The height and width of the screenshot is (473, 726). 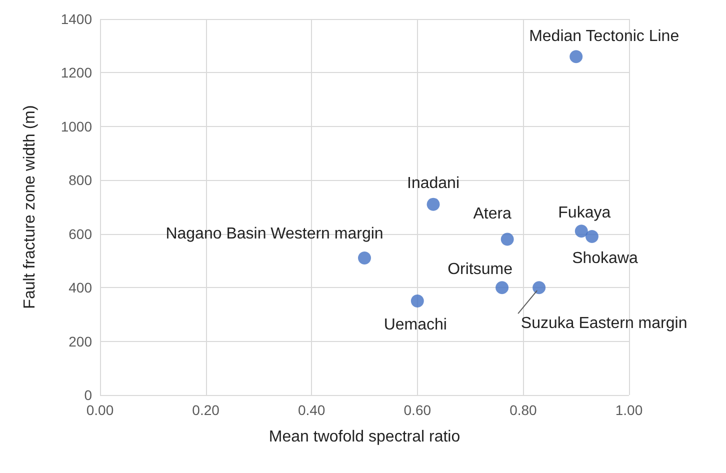 I want to click on y-tick-label: 800, so click(x=80, y=180).